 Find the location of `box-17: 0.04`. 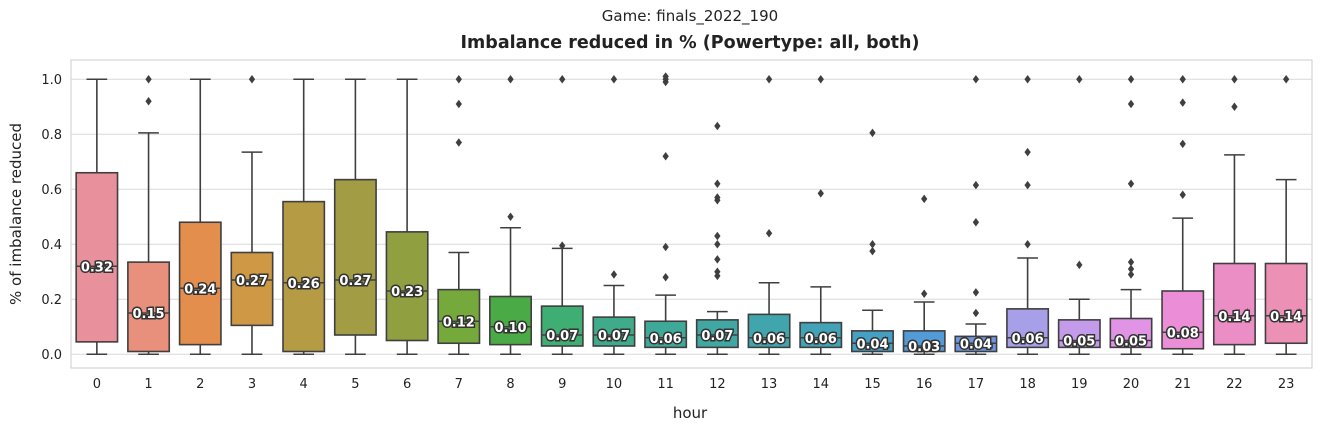

box-17: 0.04 is located at coordinates (976, 215).